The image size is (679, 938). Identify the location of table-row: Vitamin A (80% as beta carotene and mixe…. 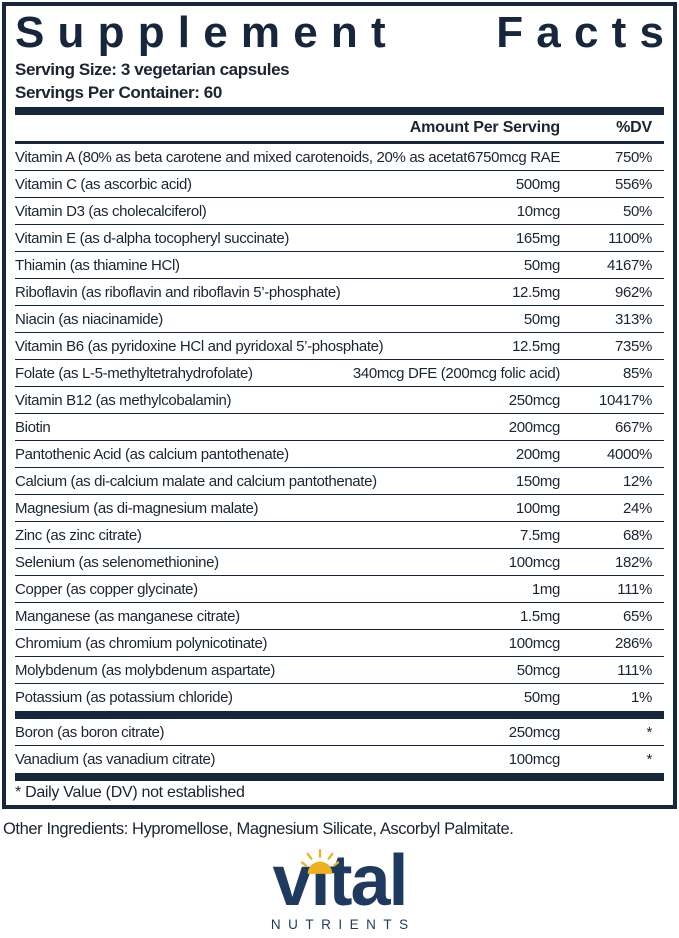
(339, 157).